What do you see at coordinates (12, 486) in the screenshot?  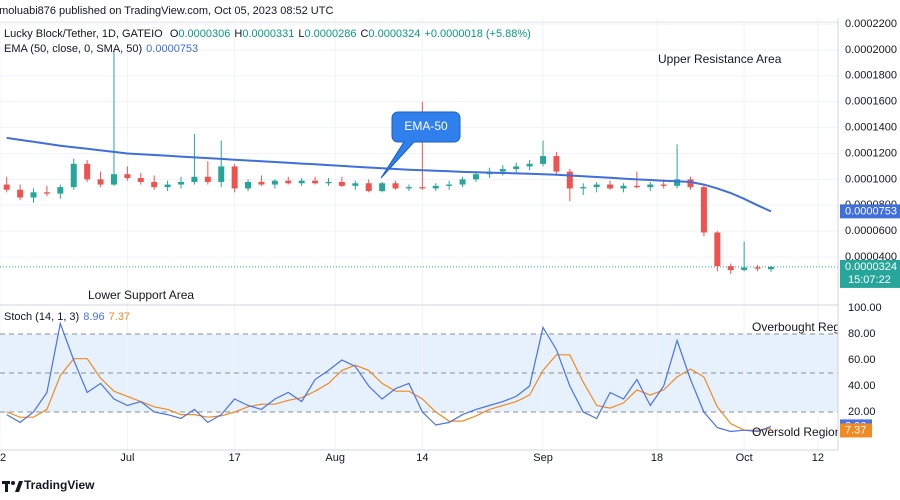 I see `brand-logo` at bounding box center [12, 486].